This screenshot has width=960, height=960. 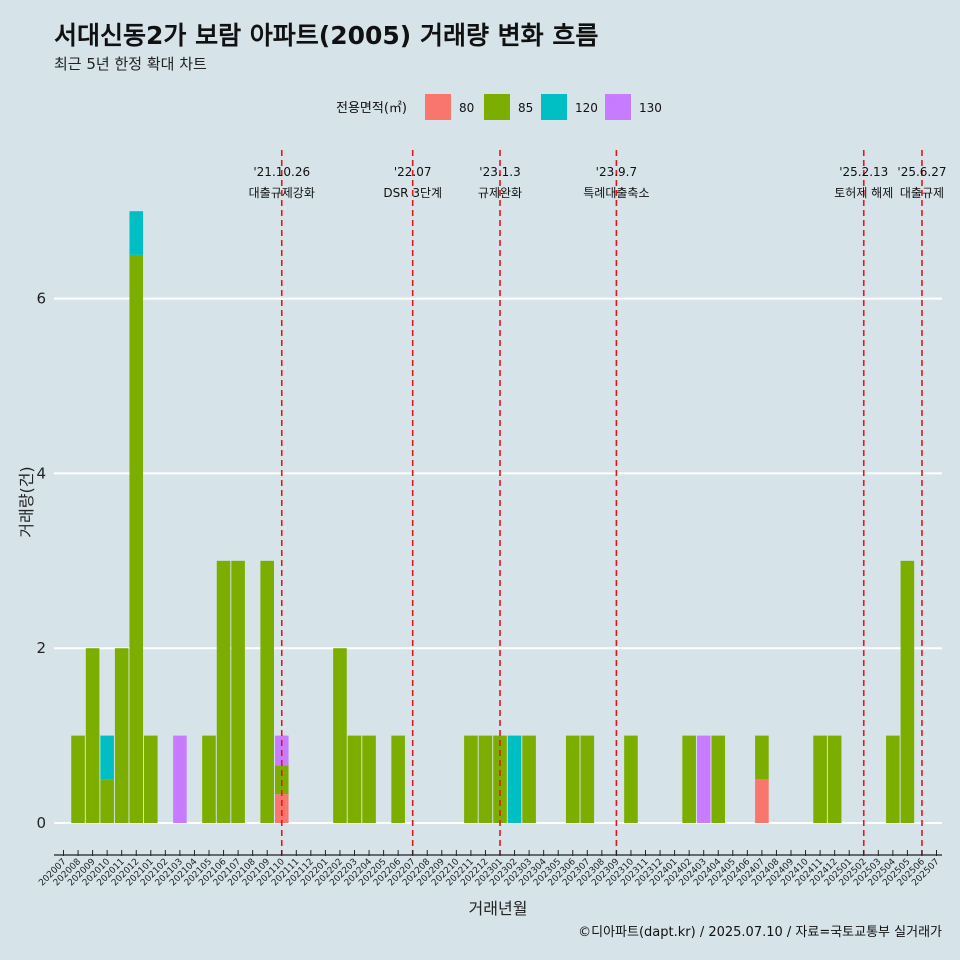 I want to click on legend-label: 85, so click(x=525, y=108).